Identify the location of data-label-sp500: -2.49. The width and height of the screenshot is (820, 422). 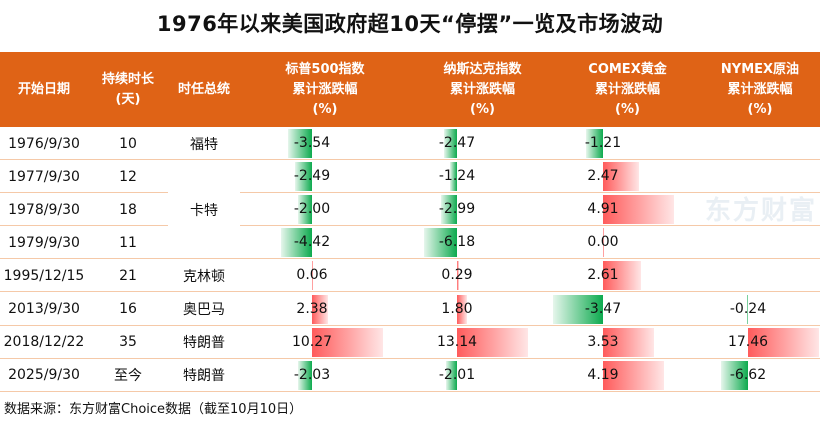
(312, 176).